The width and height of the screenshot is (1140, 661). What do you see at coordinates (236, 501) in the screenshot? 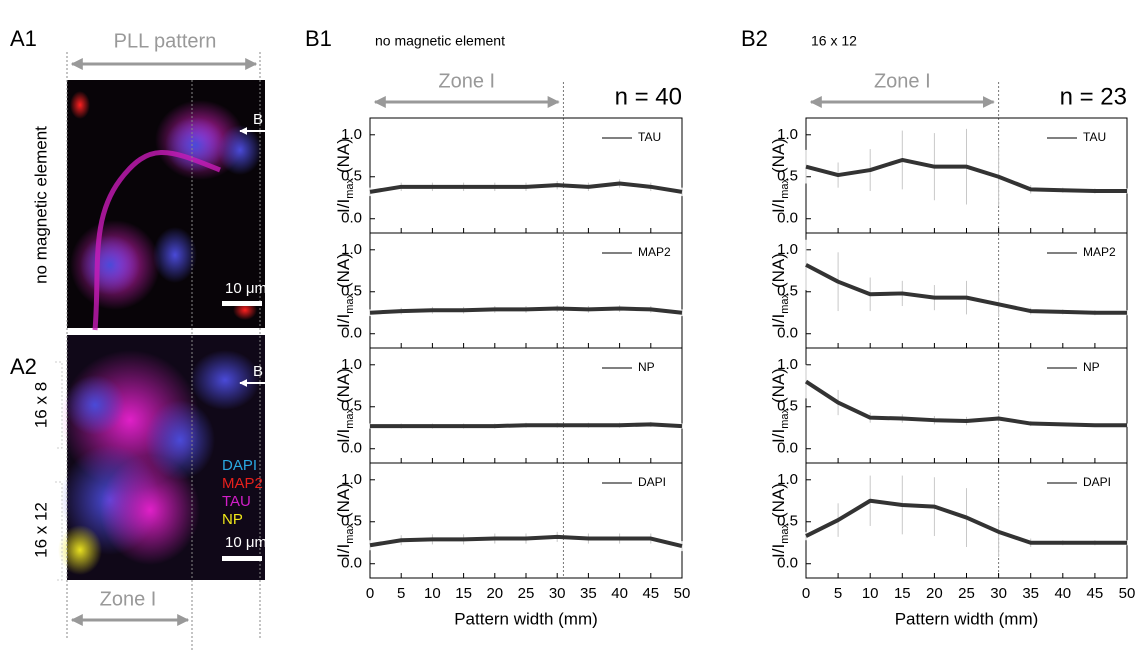
I see `channel-label: TAU` at bounding box center [236, 501].